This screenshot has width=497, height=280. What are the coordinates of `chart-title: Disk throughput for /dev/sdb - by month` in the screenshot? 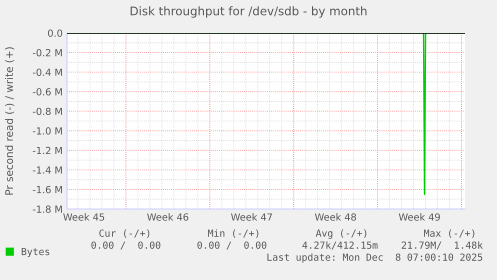 It's located at (248, 12).